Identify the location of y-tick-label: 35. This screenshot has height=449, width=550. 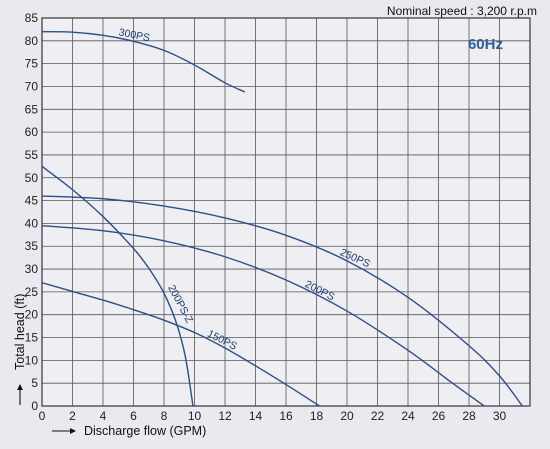
(32, 246).